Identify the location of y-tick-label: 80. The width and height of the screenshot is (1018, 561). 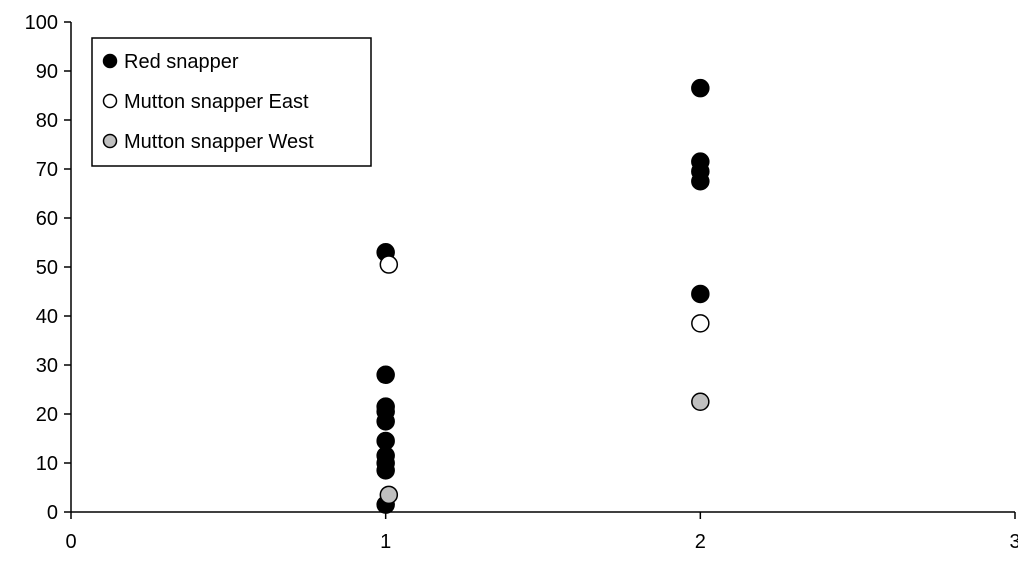
(47, 121).